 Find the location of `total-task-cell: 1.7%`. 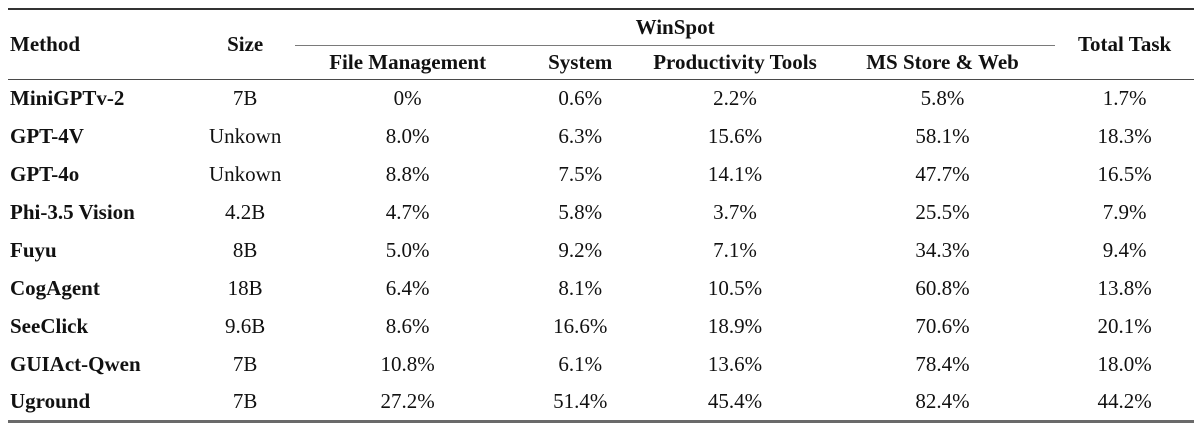

total-task-cell: 1.7% is located at coordinates (1124, 97).